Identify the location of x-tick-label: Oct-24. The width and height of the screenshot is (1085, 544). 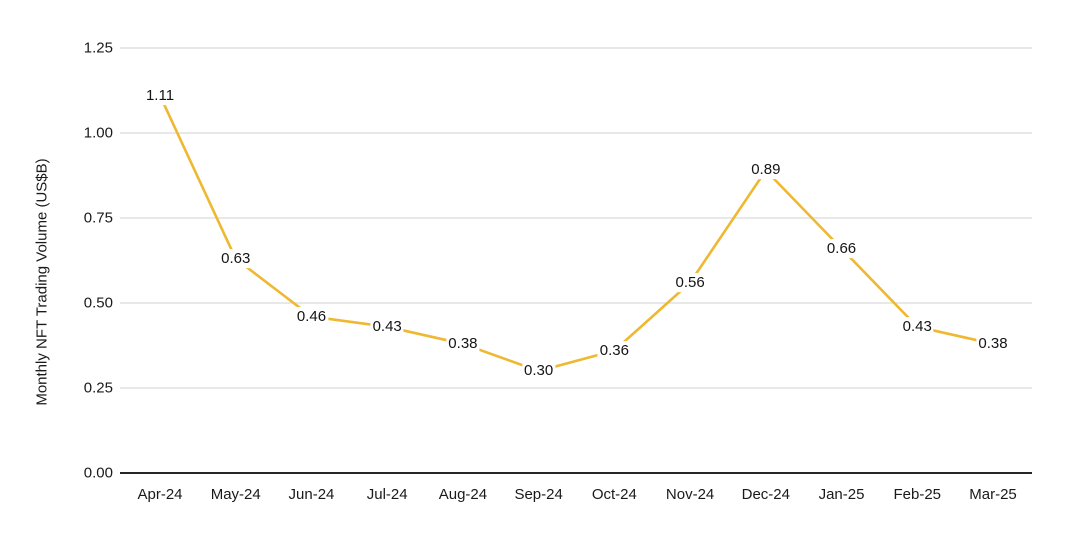
(614, 494).